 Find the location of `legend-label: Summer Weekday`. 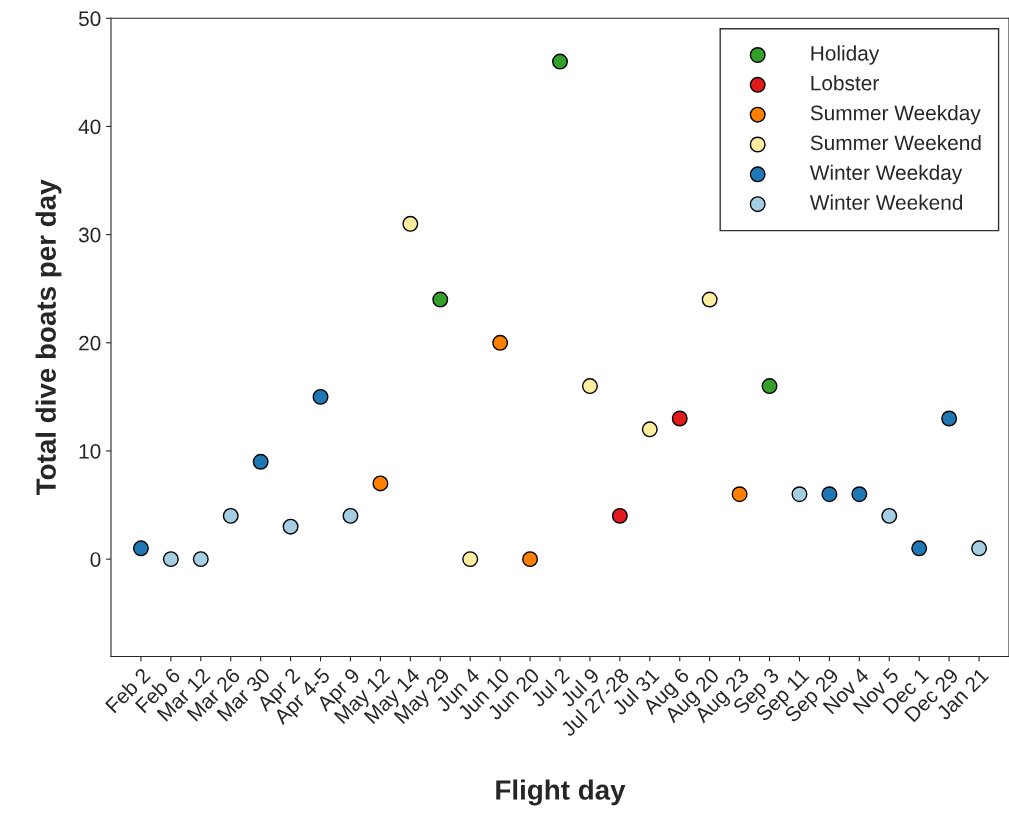

legend-label: Summer Weekday is located at coordinates (895, 115).